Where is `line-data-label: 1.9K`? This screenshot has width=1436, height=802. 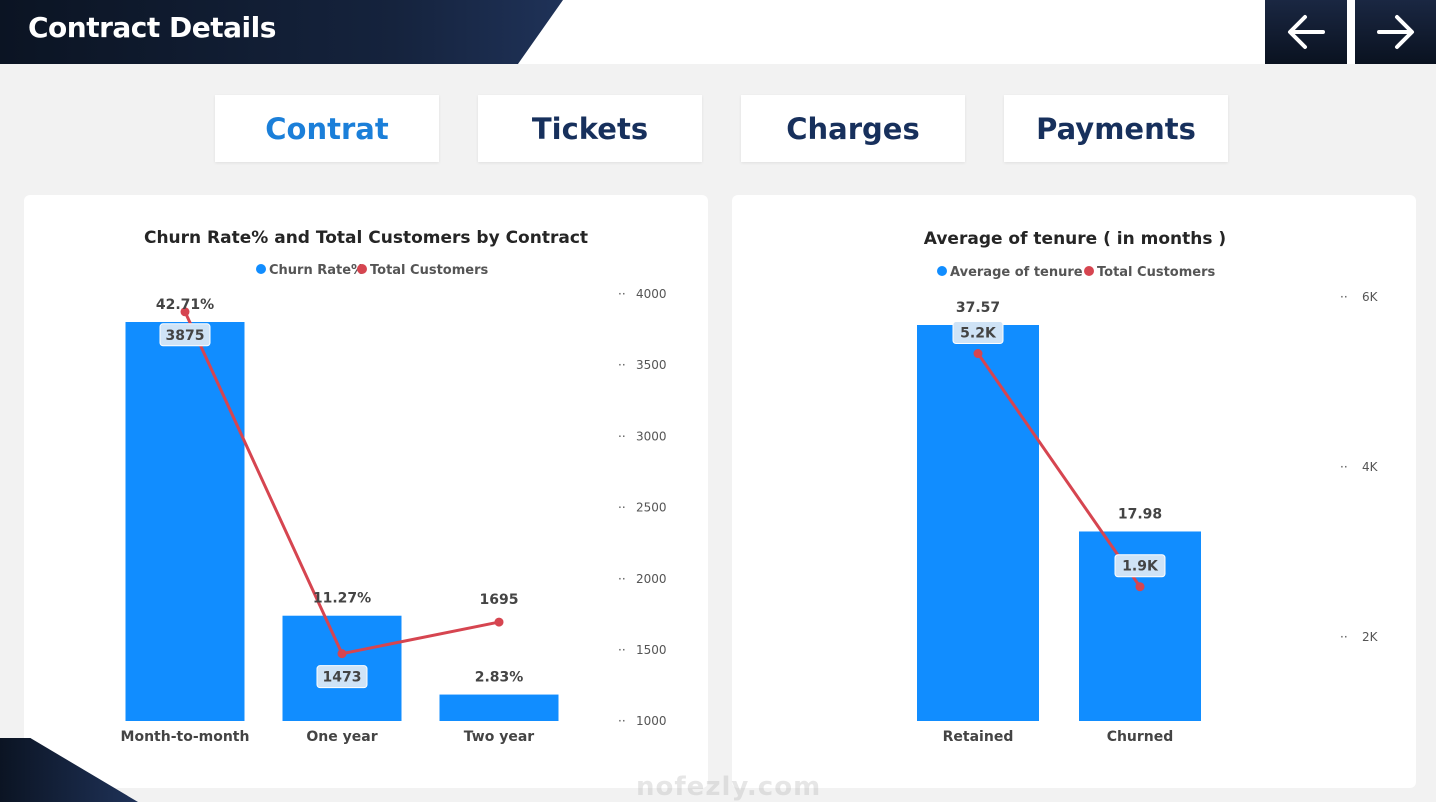
line-data-label: 1.9K is located at coordinates (1140, 567).